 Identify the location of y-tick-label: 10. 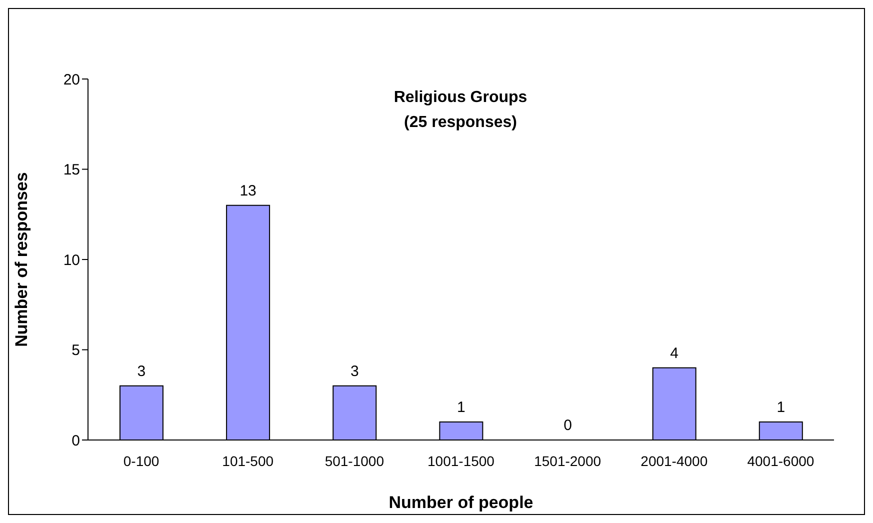
(71, 260).